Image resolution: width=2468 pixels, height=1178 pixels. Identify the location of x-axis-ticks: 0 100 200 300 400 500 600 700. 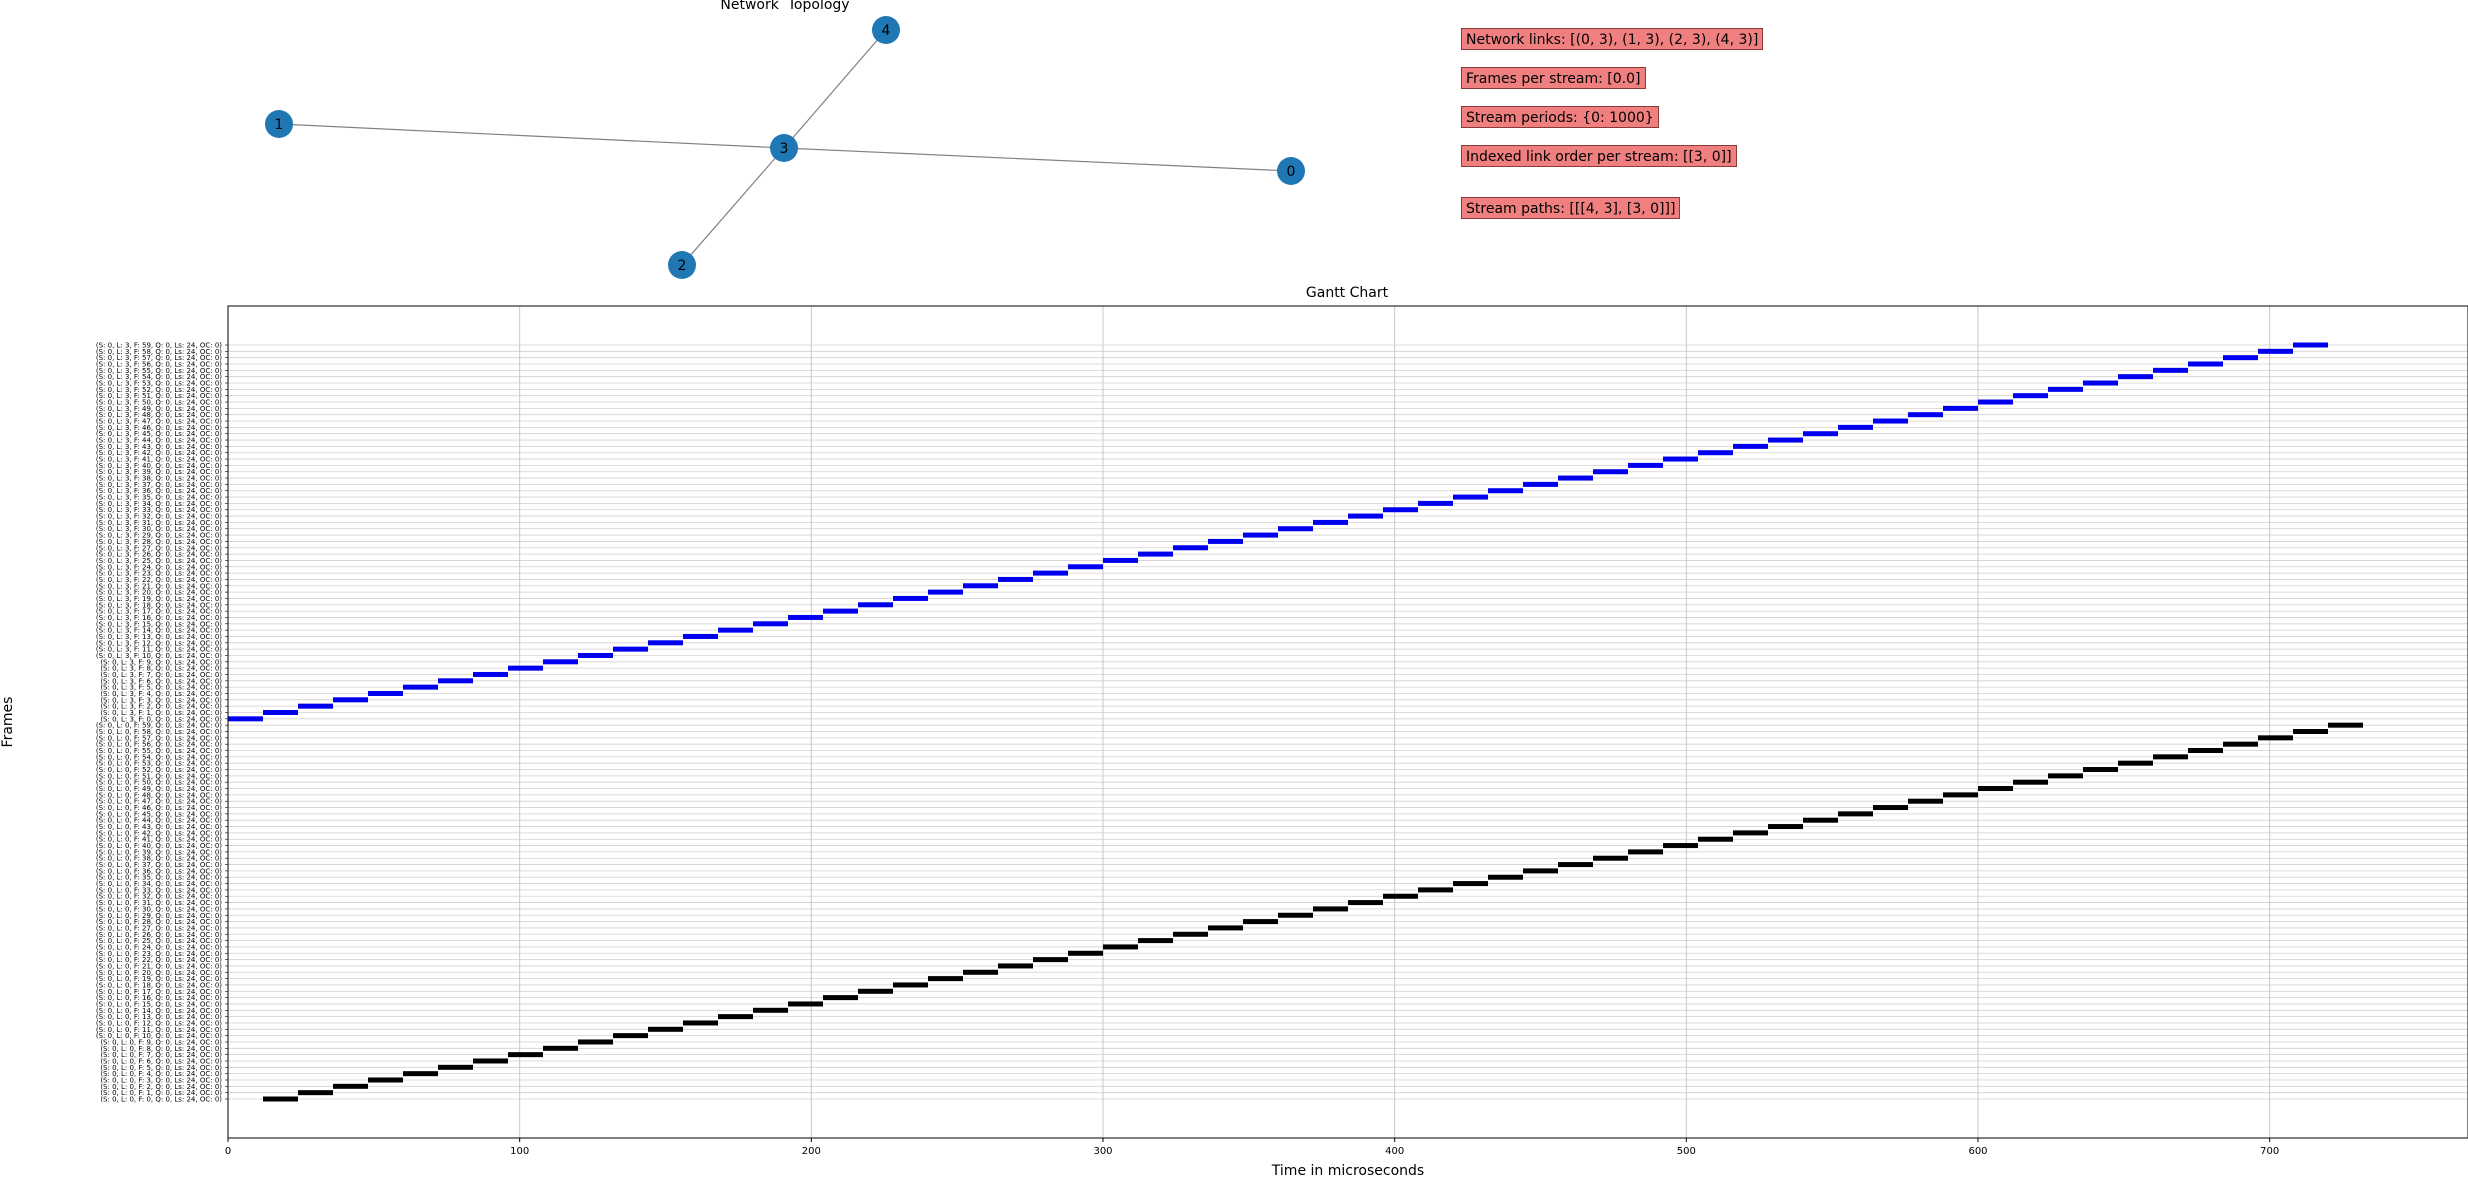
(1252, 1147).